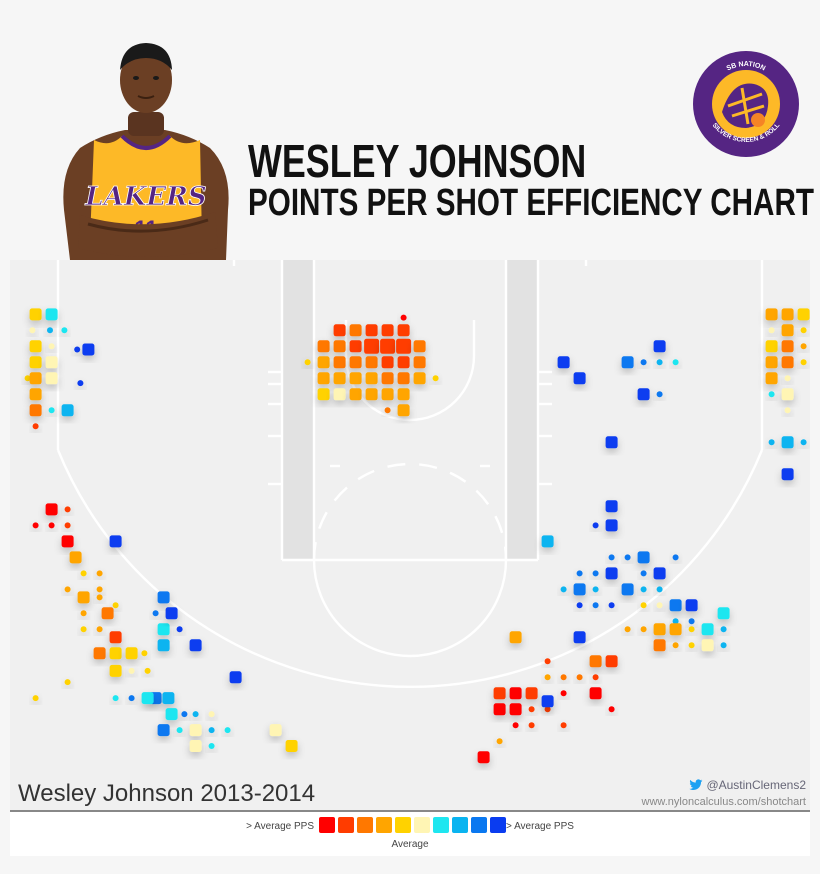 The height and width of the screenshot is (874, 820). What do you see at coordinates (756, 785) in the screenshot?
I see `twitter-handle-text: @AustinClemens2` at bounding box center [756, 785].